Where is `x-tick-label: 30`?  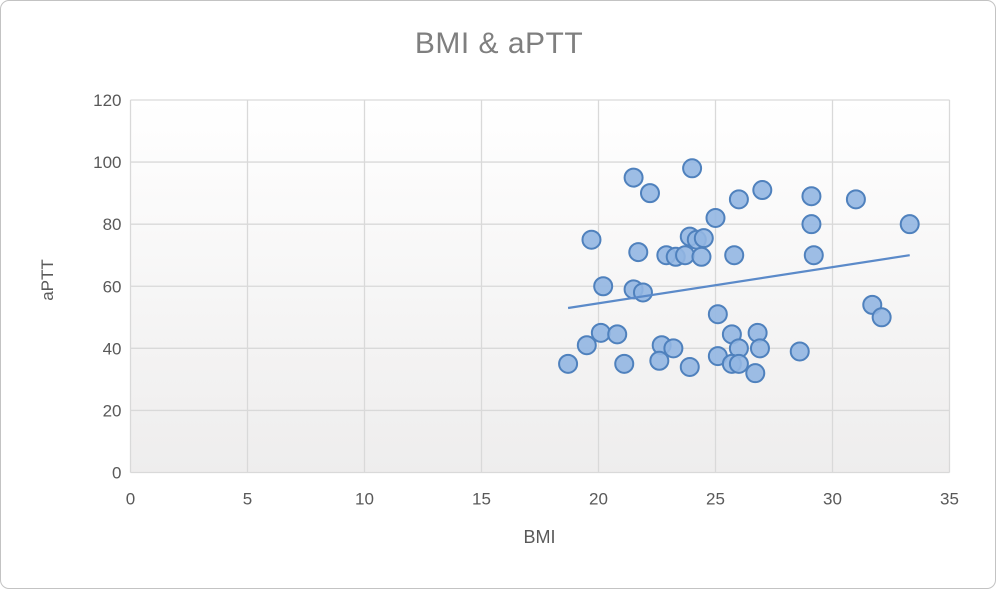 x-tick-label: 30 is located at coordinates (832, 499).